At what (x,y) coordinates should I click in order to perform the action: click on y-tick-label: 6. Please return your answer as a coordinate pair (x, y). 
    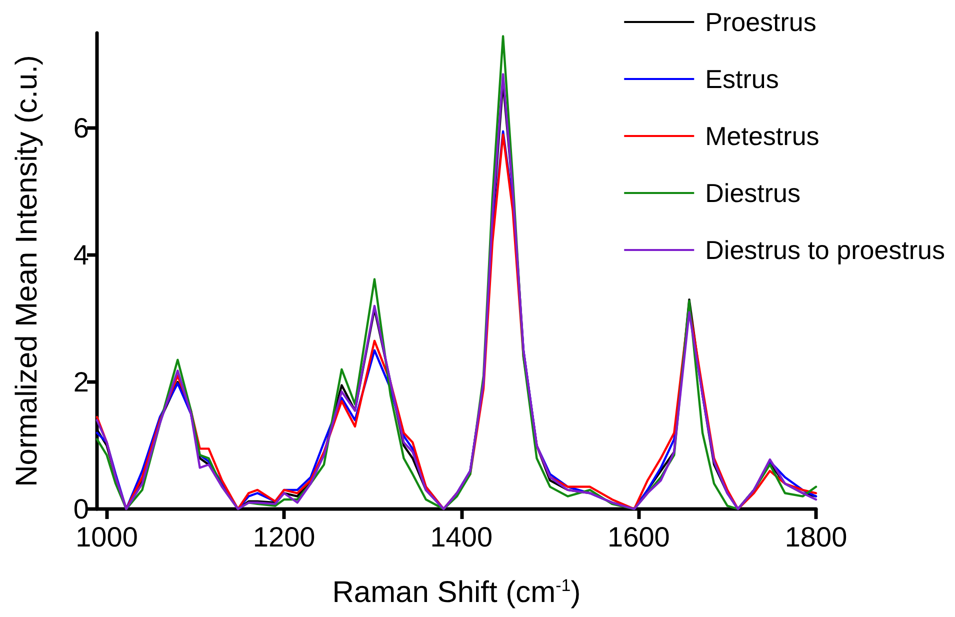
    Looking at the image, I should click on (81, 128).